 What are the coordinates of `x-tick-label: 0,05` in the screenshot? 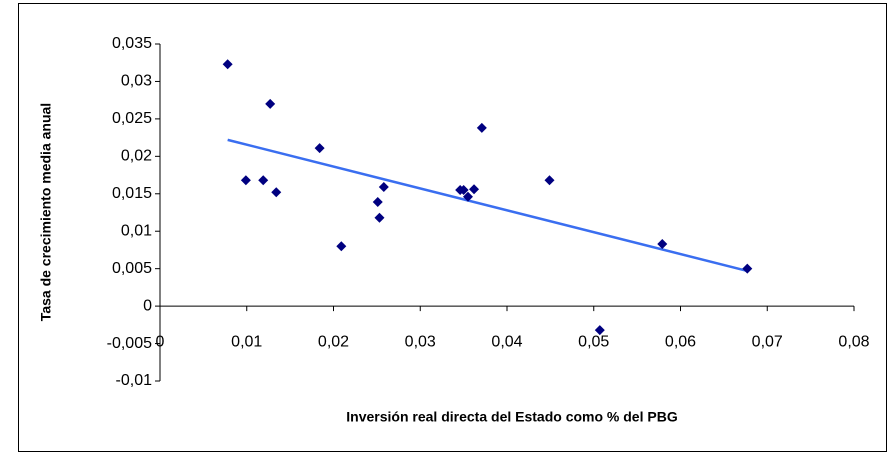 It's located at (593, 341).